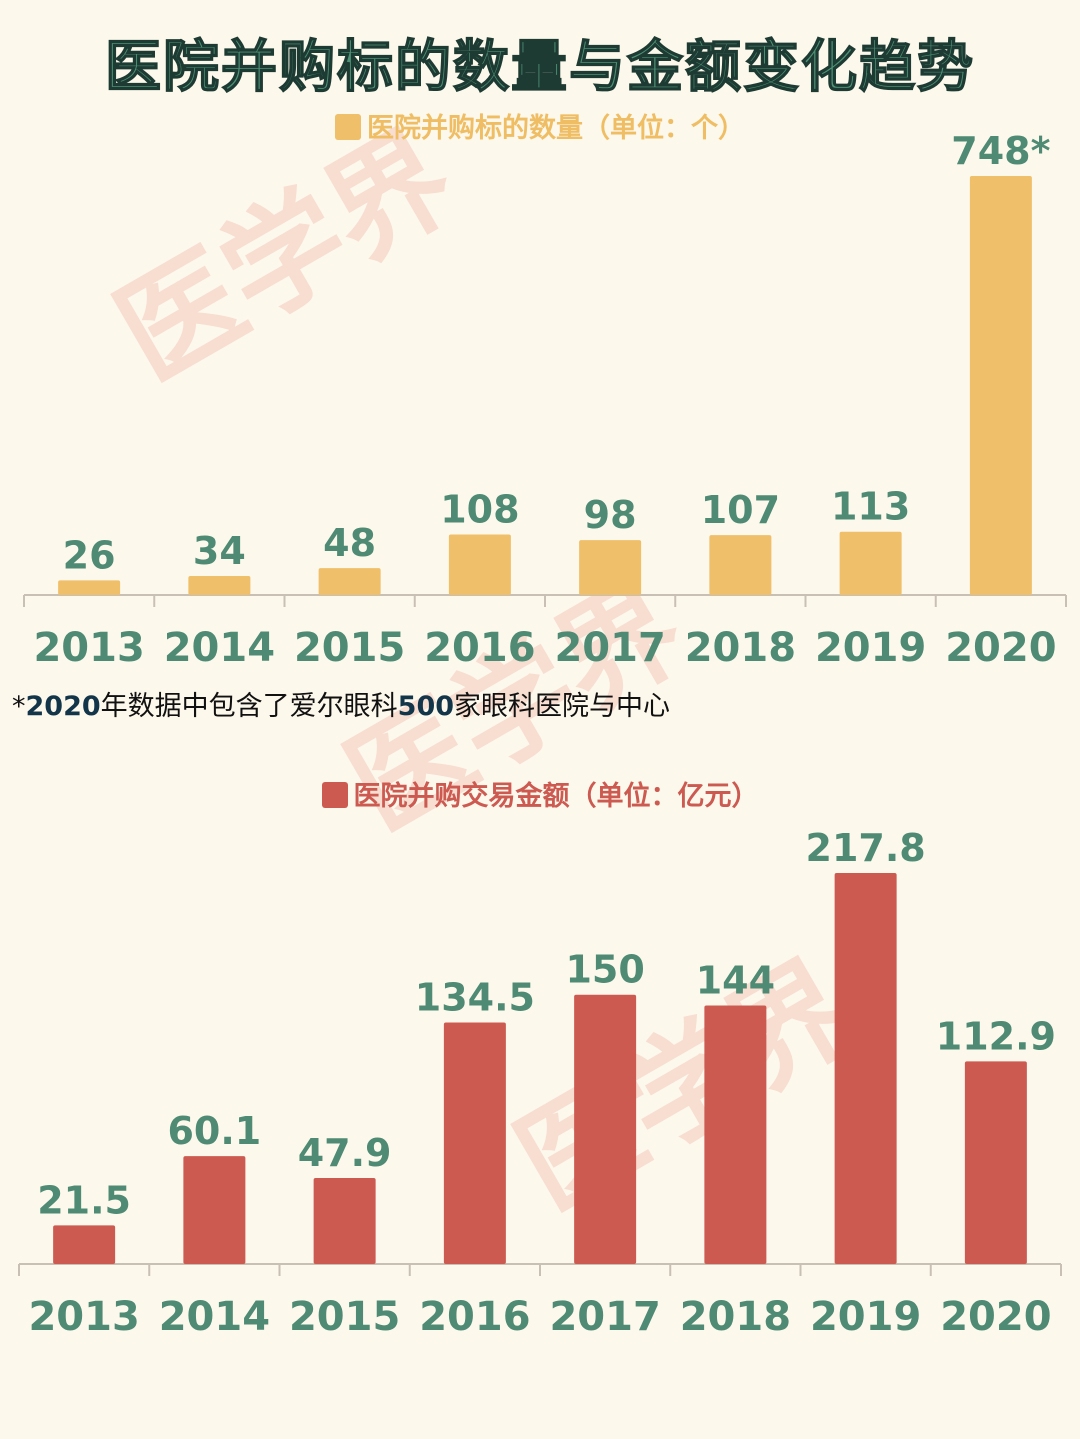 This screenshot has height=1439, width=1080. I want to click on legend-swatch-amount, so click(334, 795).